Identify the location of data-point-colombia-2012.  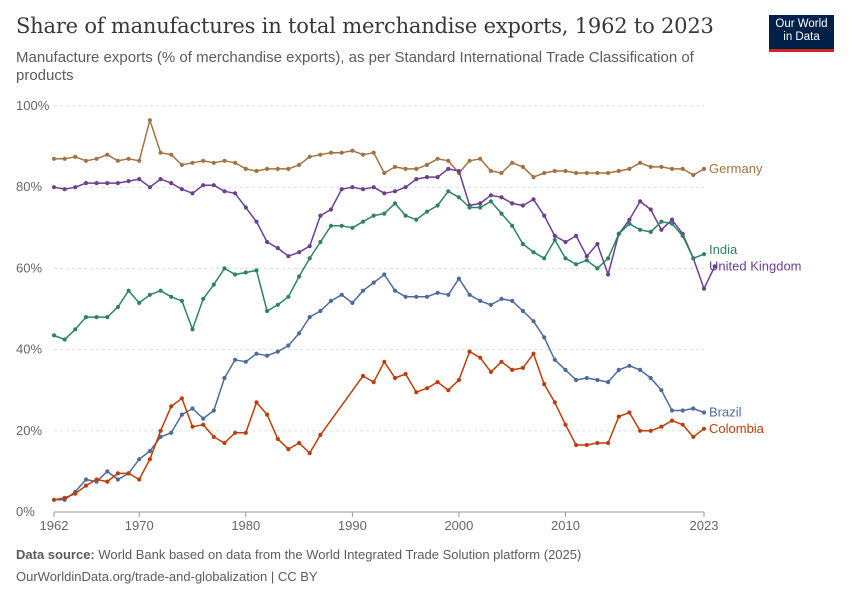
(586, 445).